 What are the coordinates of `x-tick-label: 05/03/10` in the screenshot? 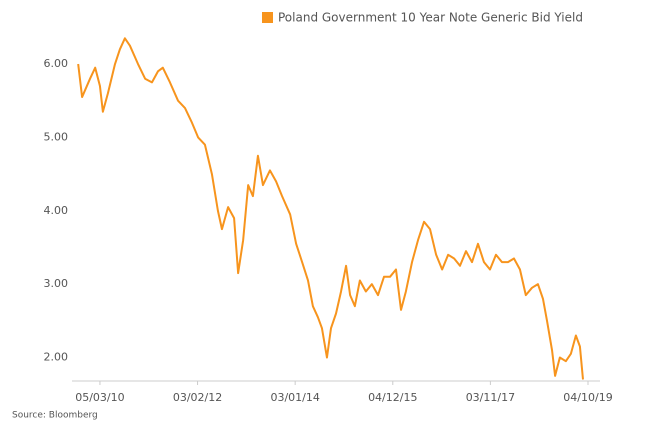 It's located at (99, 397).